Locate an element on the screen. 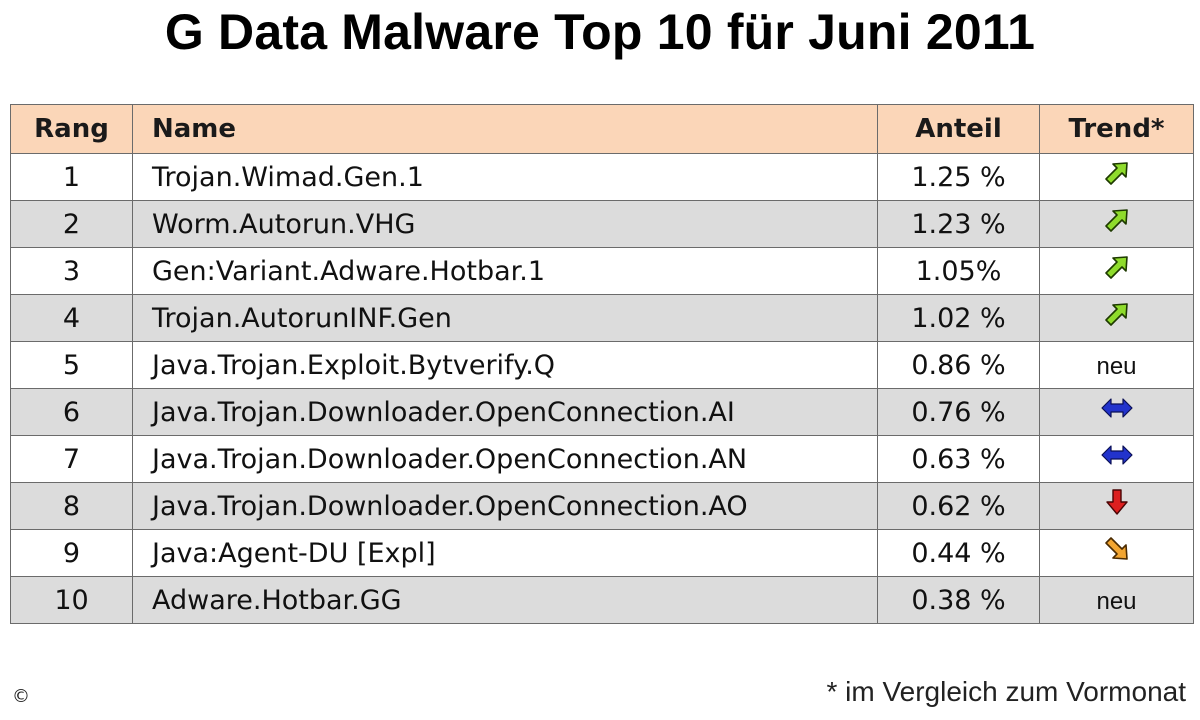 The width and height of the screenshot is (1200, 720). row-name: Java.Trojan.Downloader.OpenConnection.AN is located at coordinates (505, 459).